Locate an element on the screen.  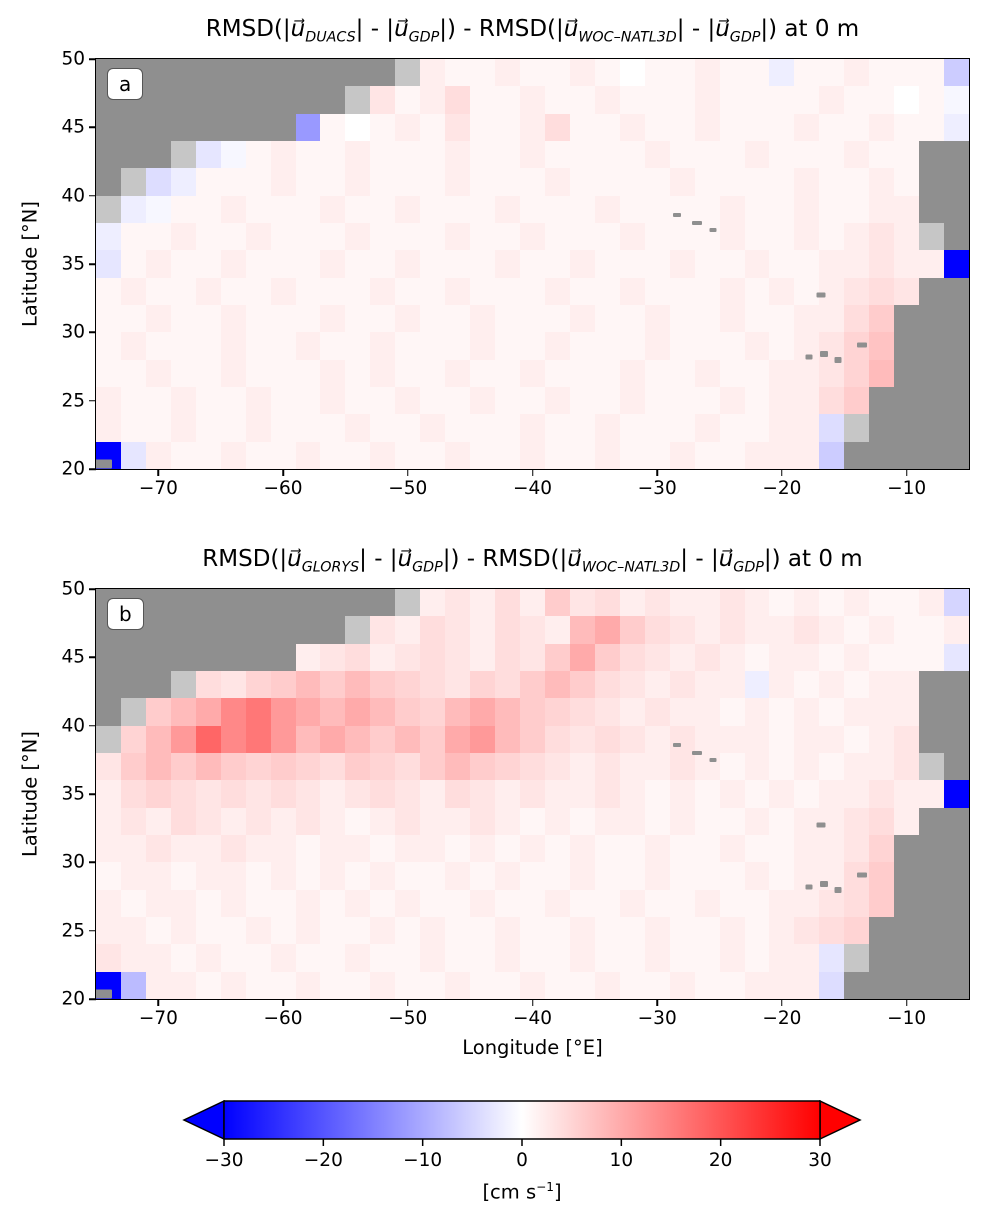
x-tick-label: −10 is located at coordinates (907, 1018).